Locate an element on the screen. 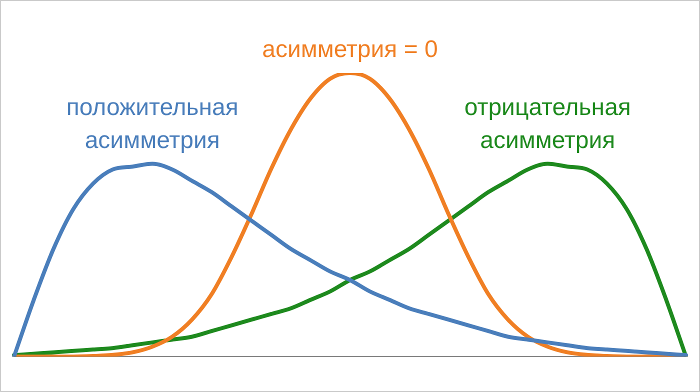  series-label: отрицательная асимметрия is located at coordinates (547, 124).